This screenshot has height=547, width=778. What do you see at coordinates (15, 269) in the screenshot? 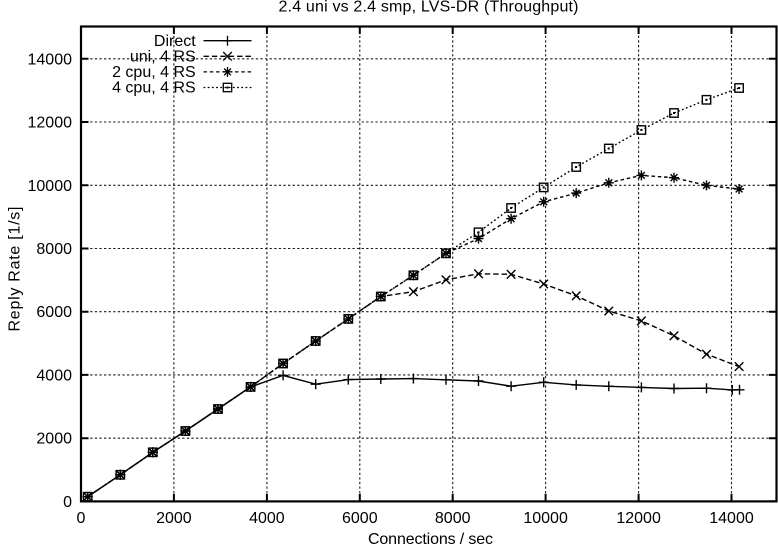
I see `svg-text: Reply Rate [1/s]` at bounding box center [15, 269].